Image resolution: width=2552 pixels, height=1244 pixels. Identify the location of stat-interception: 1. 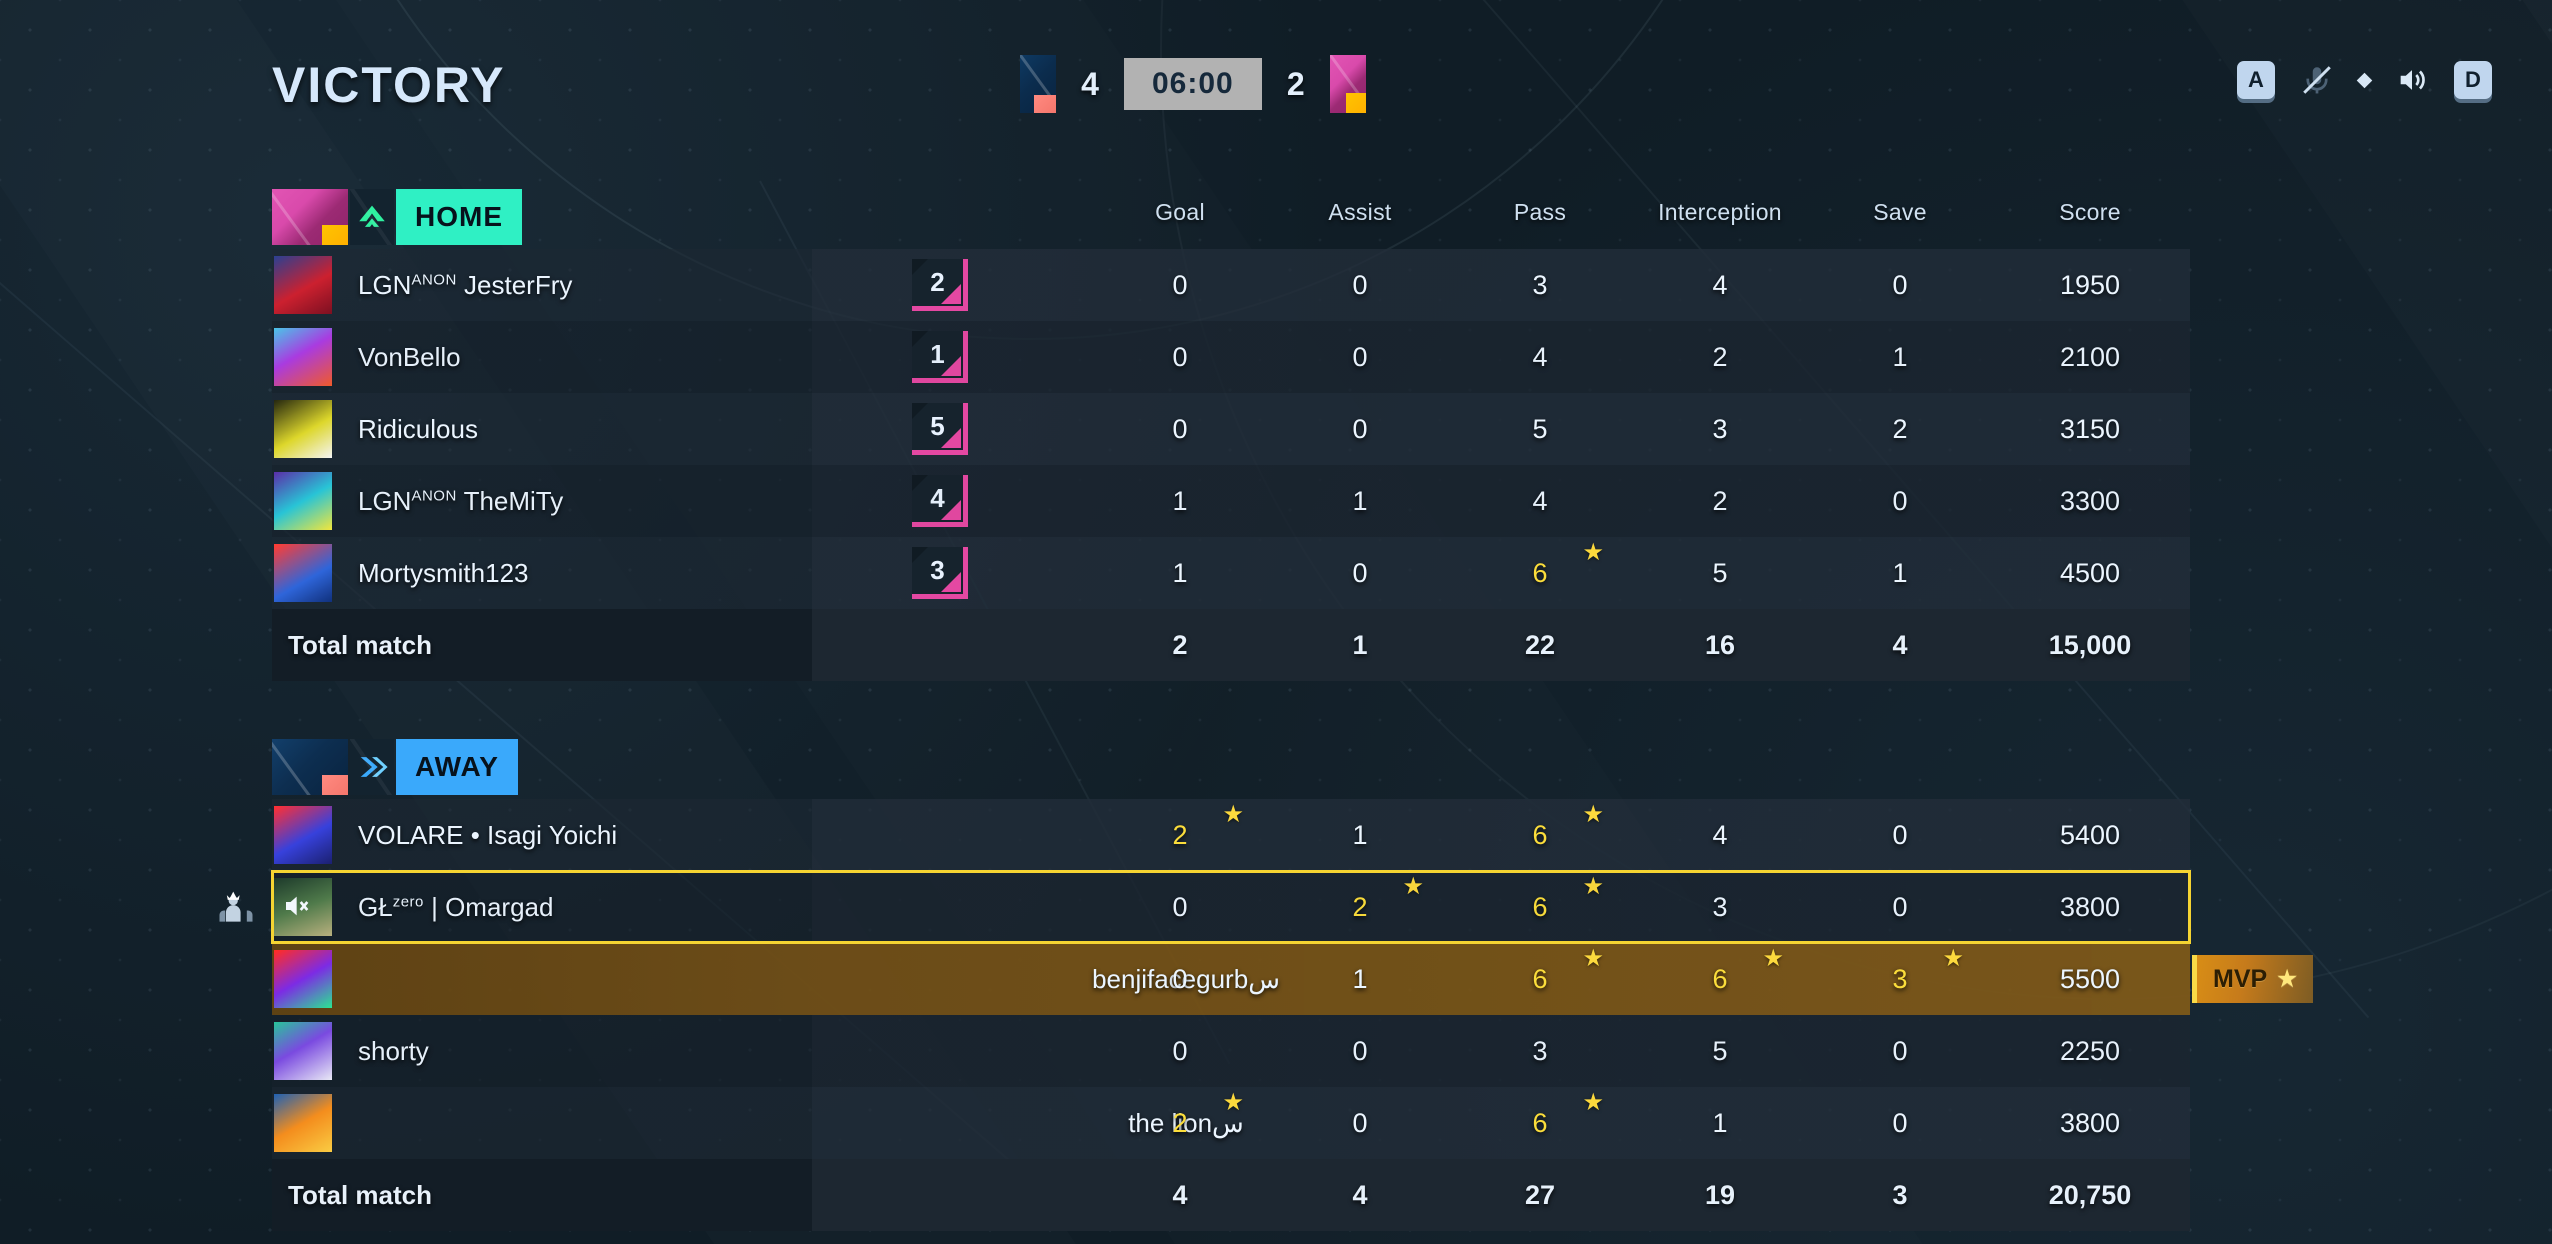
(1720, 1122).